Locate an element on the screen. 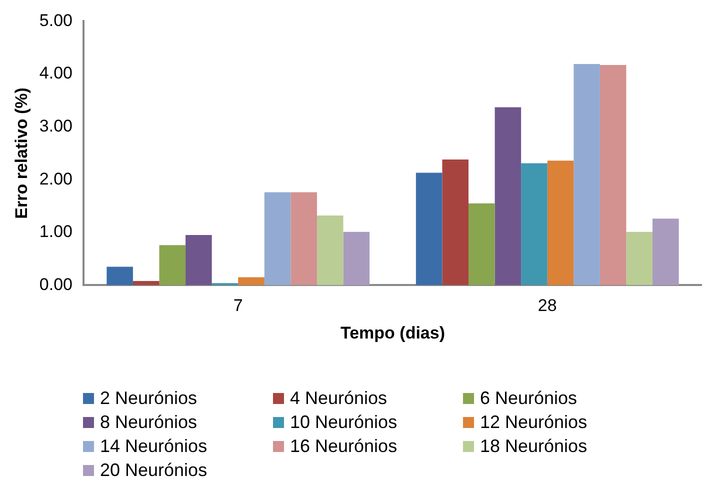  legend-label: 10 Neurónios is located at coordinates (344, 422).